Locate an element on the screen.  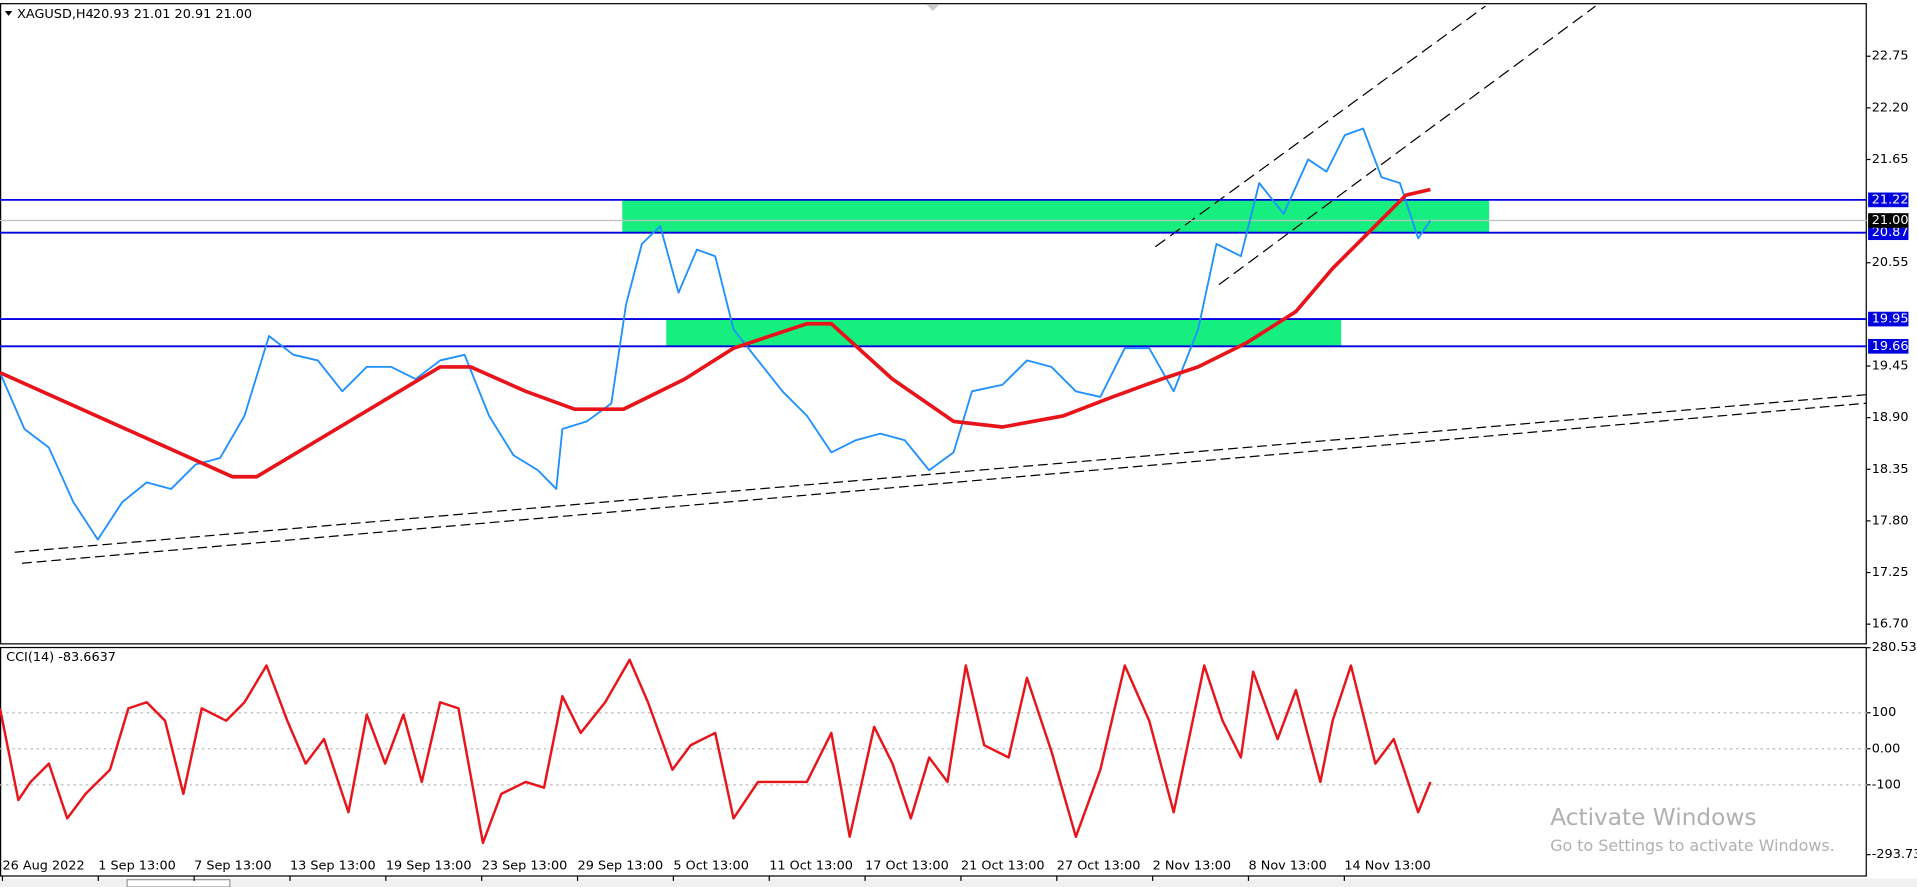
level-label: 20.87 is located at coordinates (1890, 232).